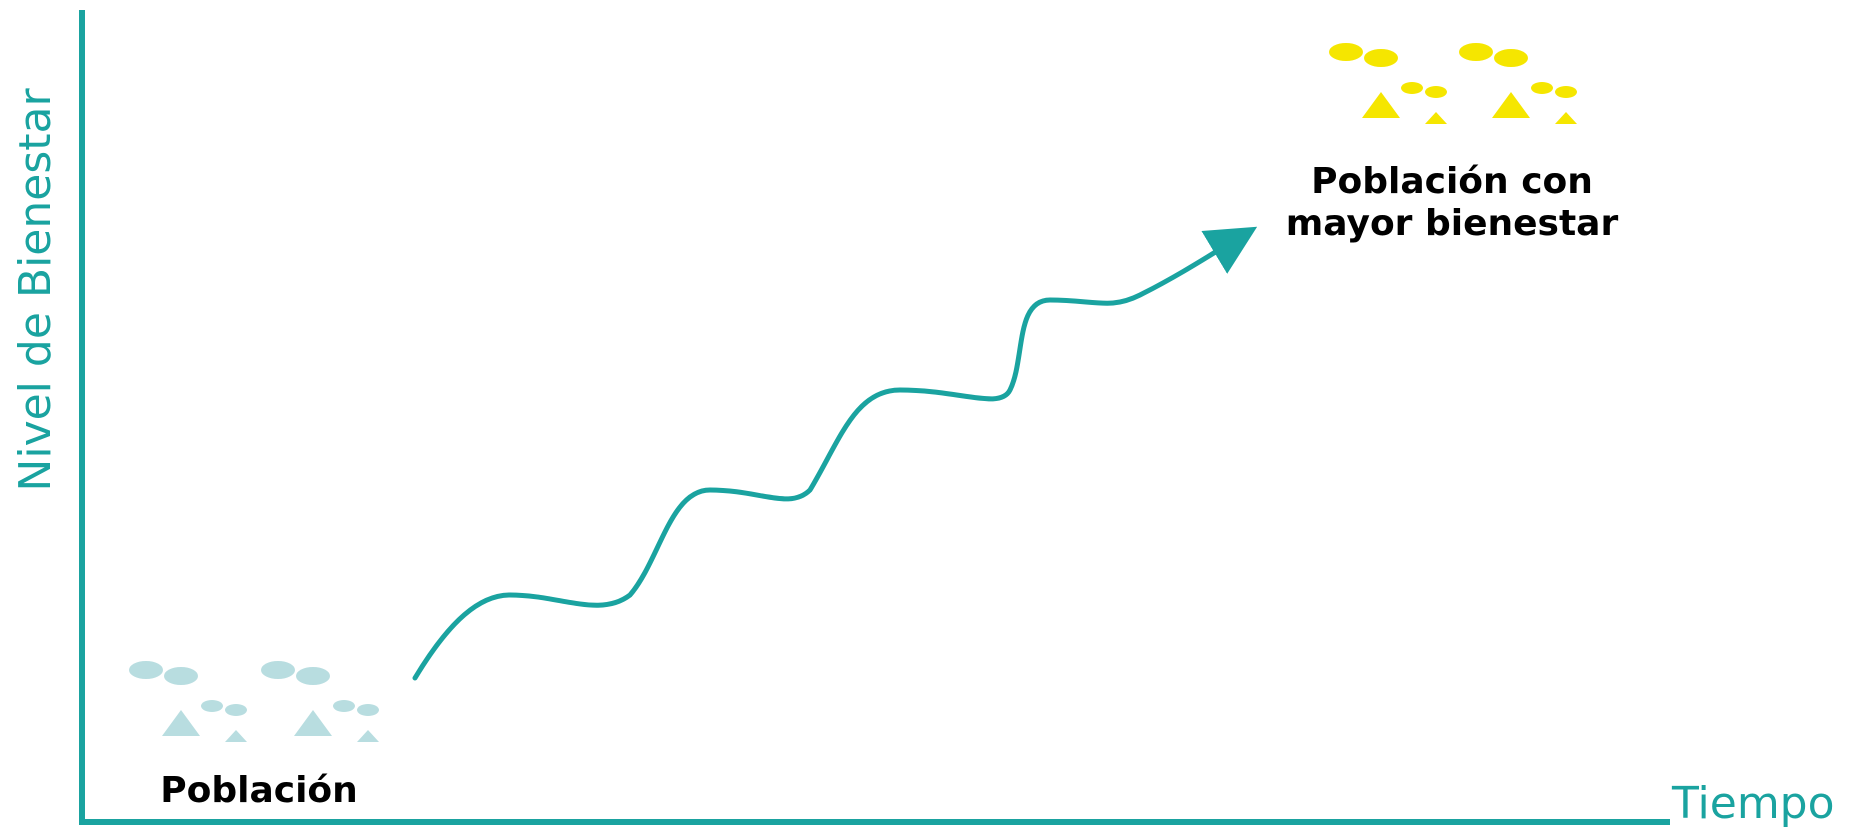  I want to click on x-axis-title: Tiempo, so click(1753, 803).